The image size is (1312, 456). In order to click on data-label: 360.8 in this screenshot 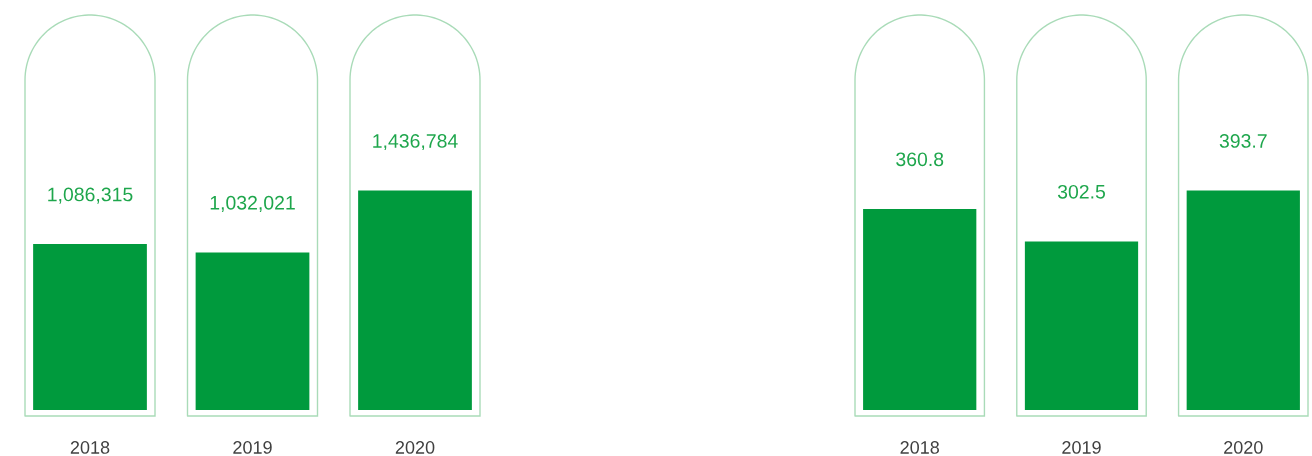, I will do `click(920, 159)`.